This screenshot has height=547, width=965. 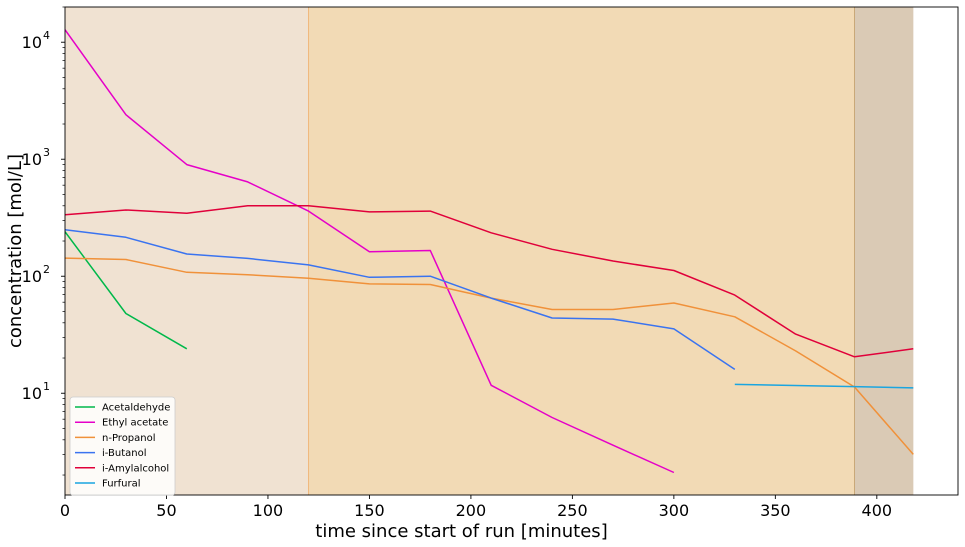 What do you see at coordinates (166, 510) in the screenshot?
I see `x-tick-label: 50` at bounding box center [166, 510].